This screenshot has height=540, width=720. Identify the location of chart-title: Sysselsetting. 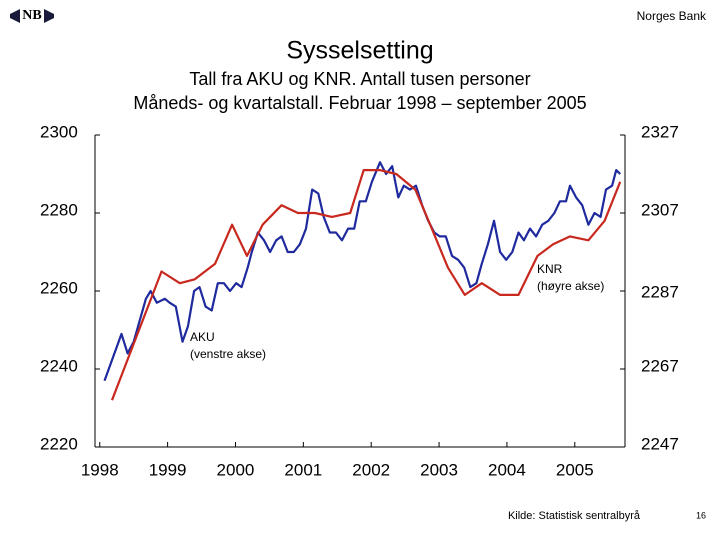
(359, 51).